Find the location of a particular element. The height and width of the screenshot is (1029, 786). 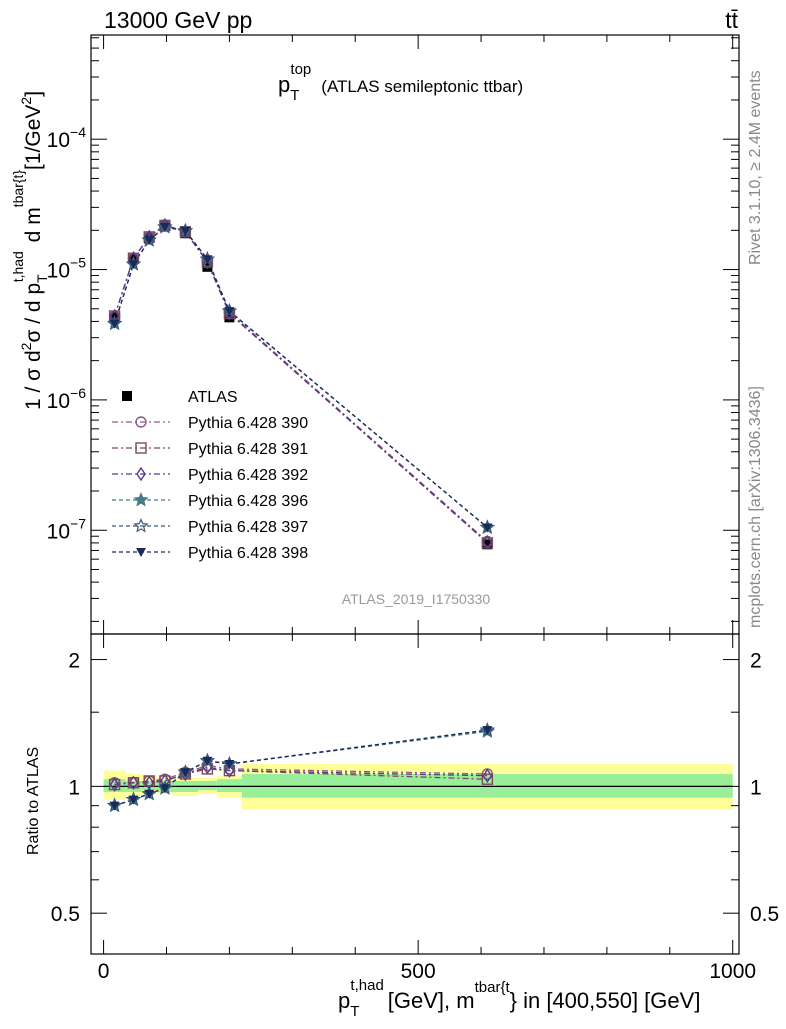

x-axis-label-mid: [GeV], m is located at coordinates (431, 1000).